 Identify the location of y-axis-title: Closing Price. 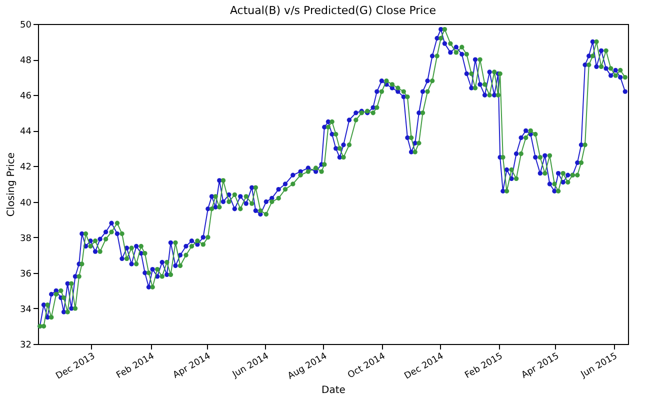
(12, 184).